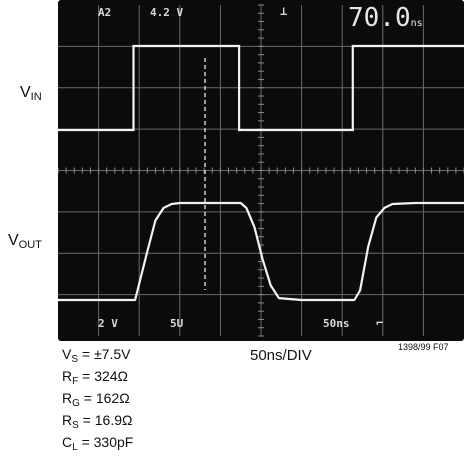 The height and width of the screenshot is (461, 475). Describe the element at coordinates (284, 11) in the screenshot. I see `trigger-icon: ⊥` at that location.